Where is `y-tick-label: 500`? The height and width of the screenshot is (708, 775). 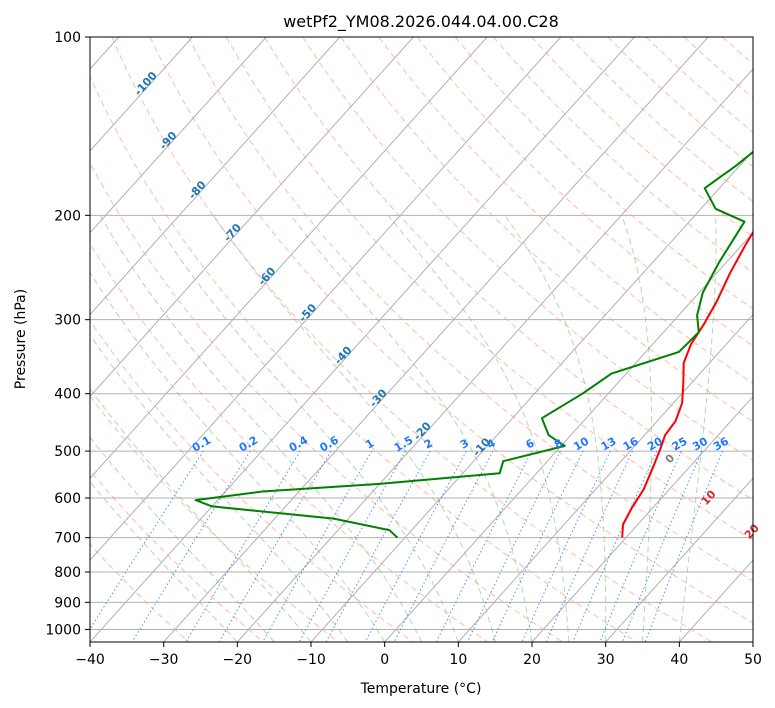 y-tick-label: 500 is located at coordinates (67, 452).